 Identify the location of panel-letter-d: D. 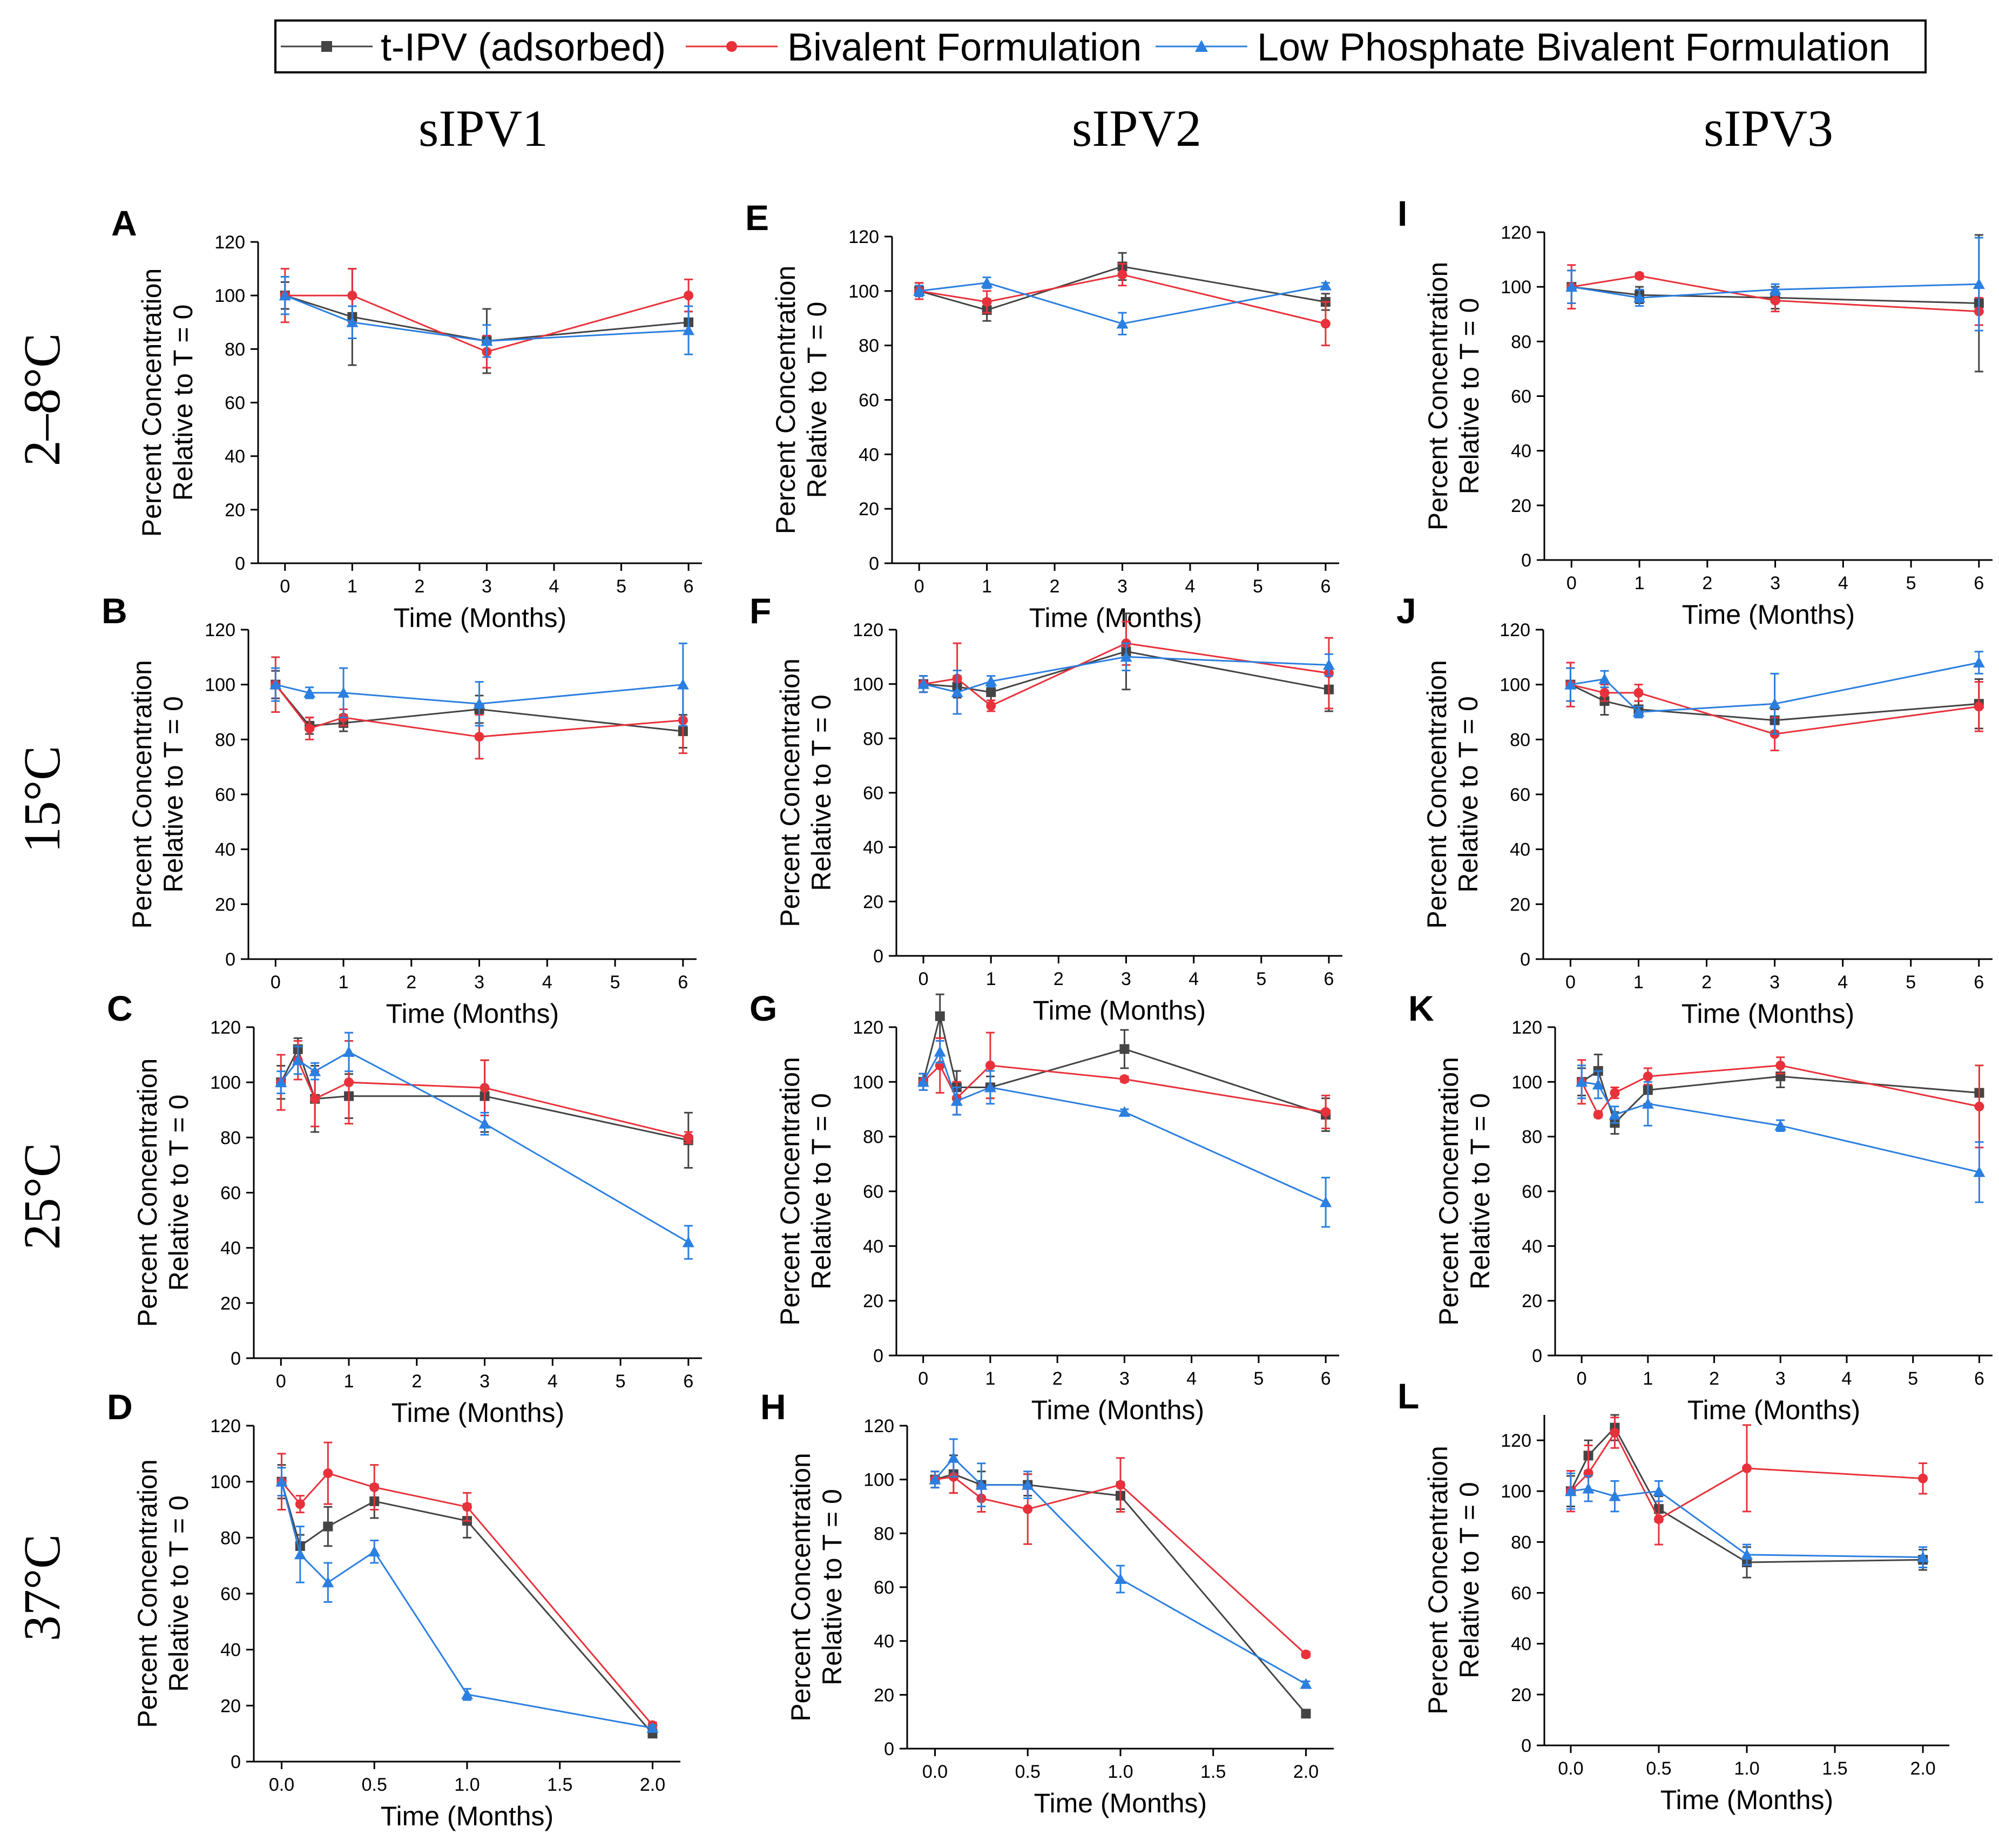
(120, 1407).